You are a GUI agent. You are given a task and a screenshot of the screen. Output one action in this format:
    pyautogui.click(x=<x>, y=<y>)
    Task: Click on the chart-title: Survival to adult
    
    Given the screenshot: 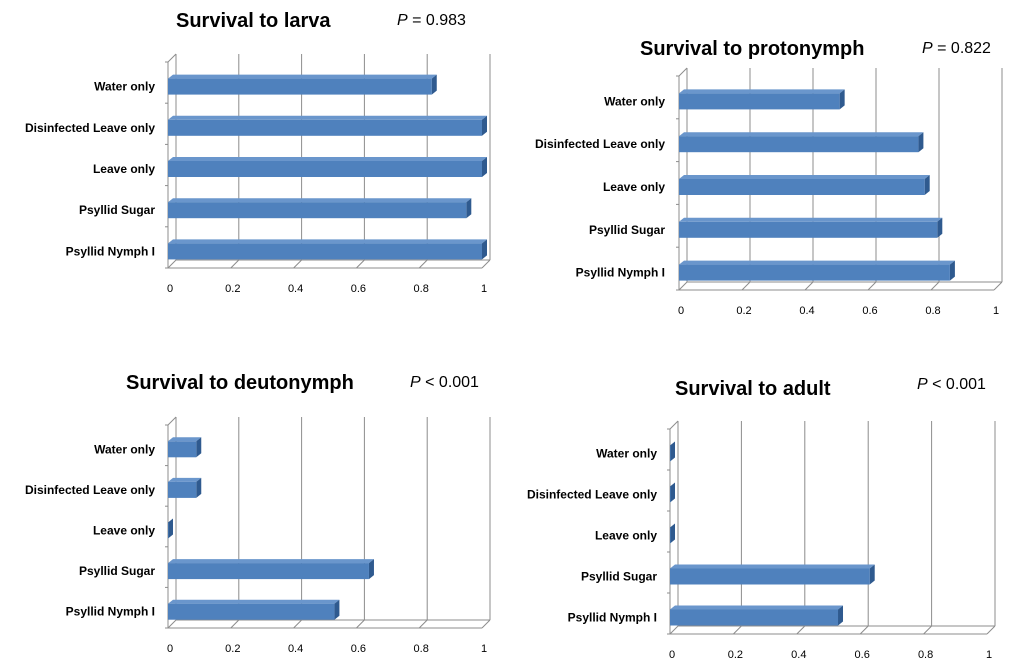 What is the action you would take?
    pyautogui.click(x=753, y=389)
    